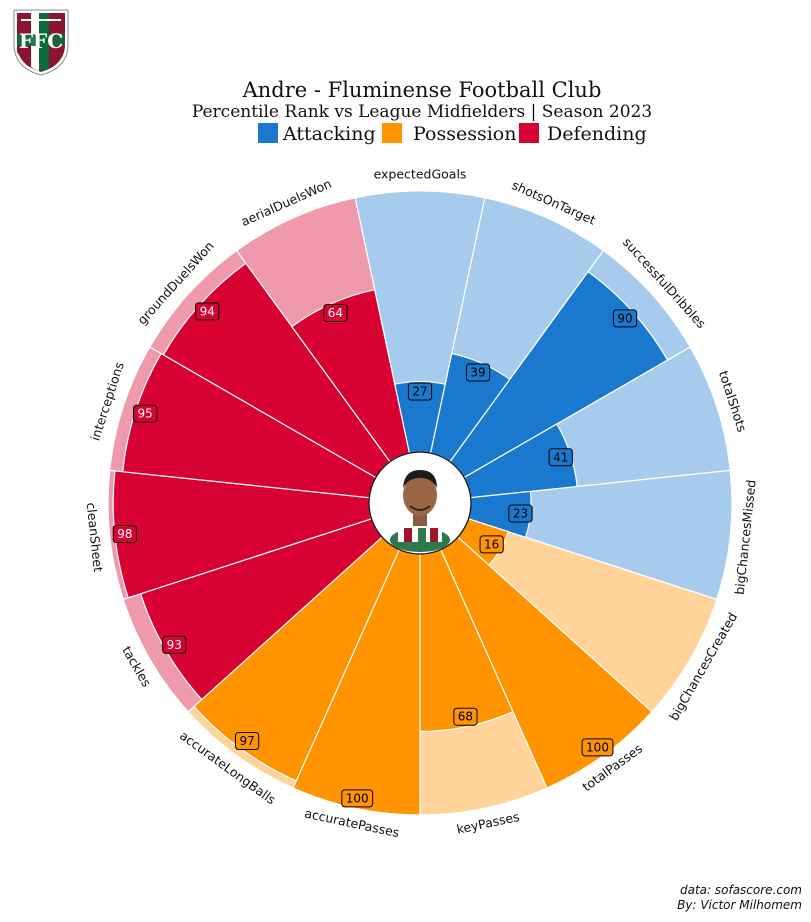 This screenshot has height=922, width=811. Describe the element at coordinates (487, 823) in the screenshot. I see `category-label-key-passes: keyPasses` at that location.